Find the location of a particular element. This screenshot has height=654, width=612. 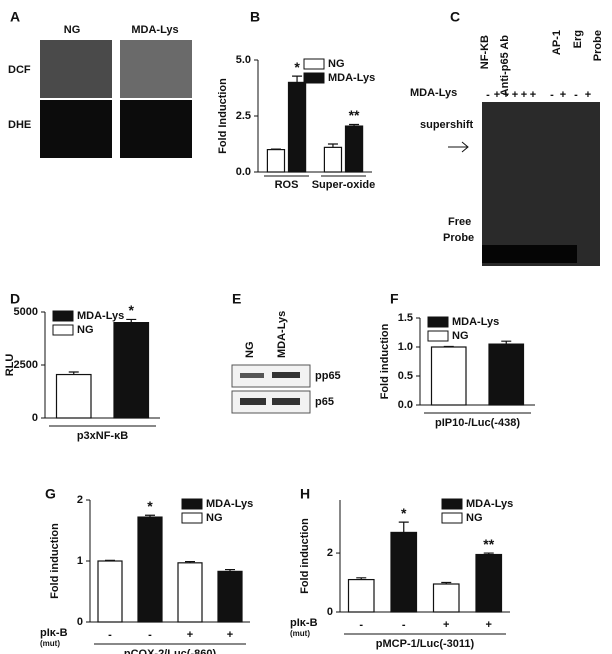

arrow is located at coordinates (458, 147).